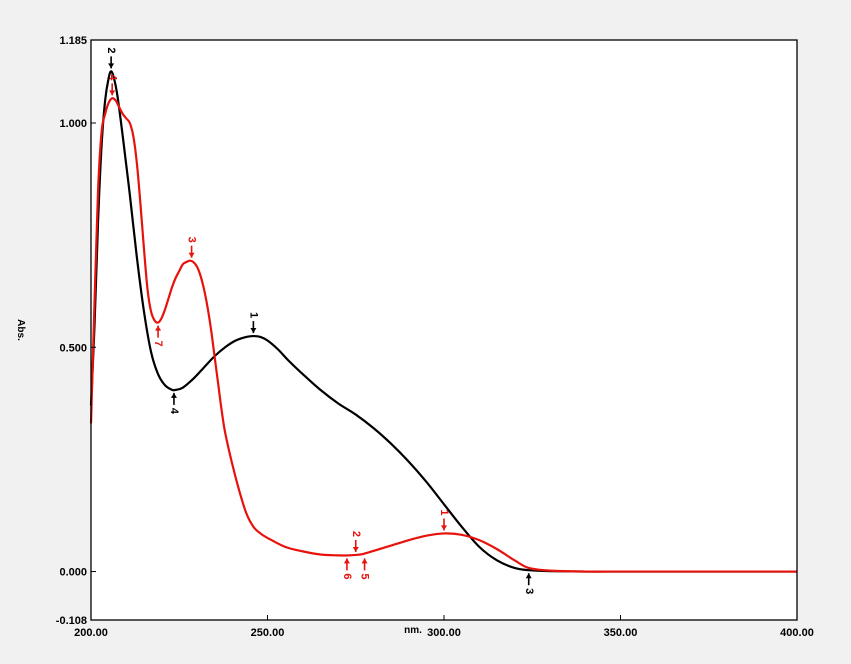  I want to click on x-tick-label: 350.00, so click(621, 633).